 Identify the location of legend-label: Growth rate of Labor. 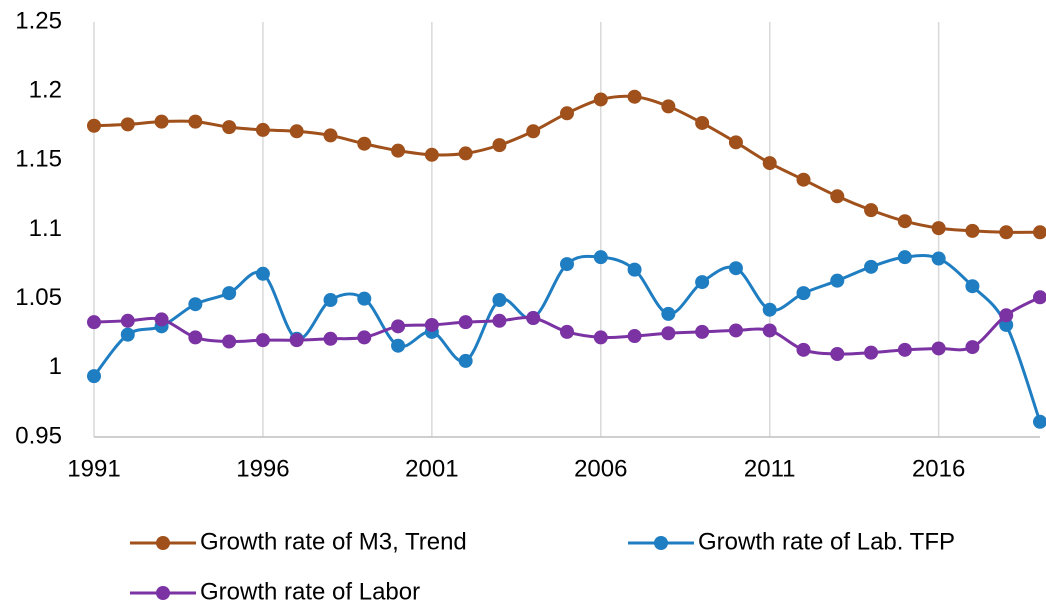
(310, 591).